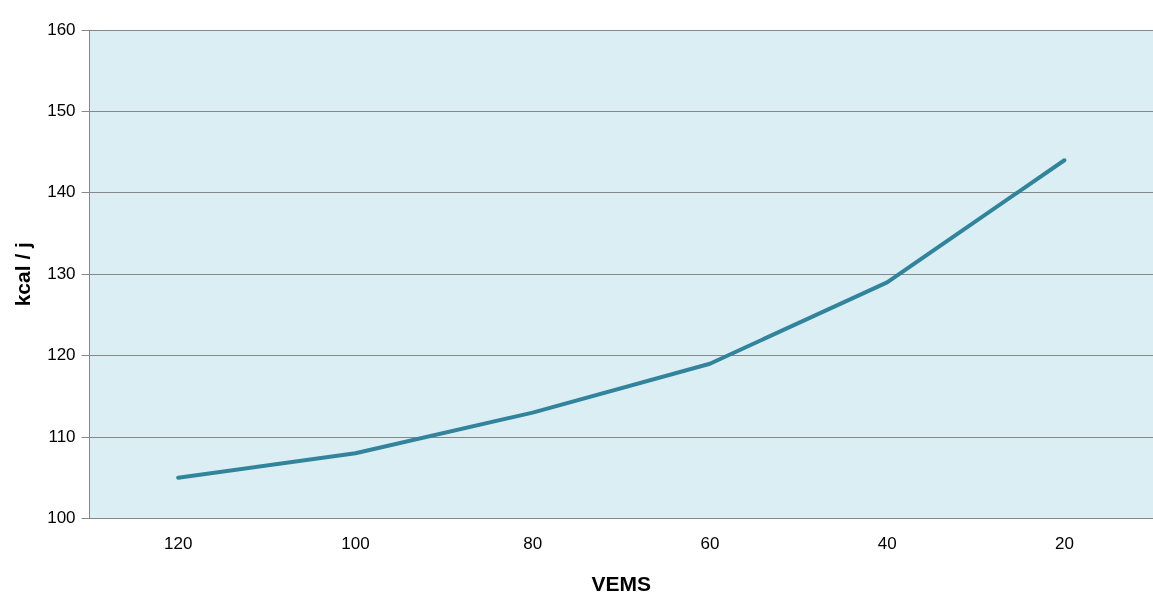 Image resolution: width=1153 pixels, height=608 pixels. I want to click on y-tick-label: 130, so click(61, 273).